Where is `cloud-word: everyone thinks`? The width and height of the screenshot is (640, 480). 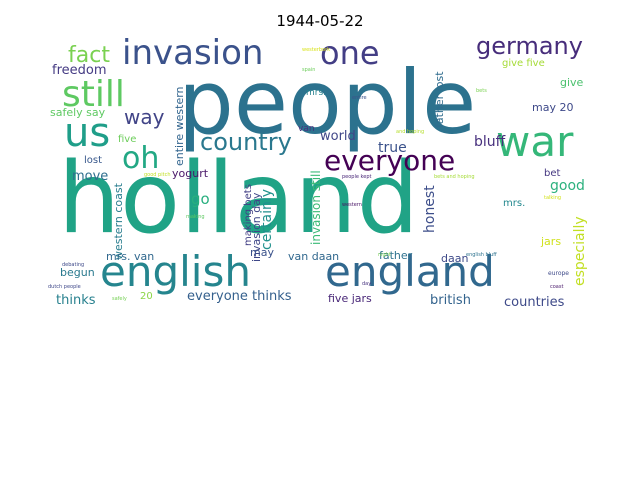 cloud-word: everyone thinks is located at coordinates (239, 296).